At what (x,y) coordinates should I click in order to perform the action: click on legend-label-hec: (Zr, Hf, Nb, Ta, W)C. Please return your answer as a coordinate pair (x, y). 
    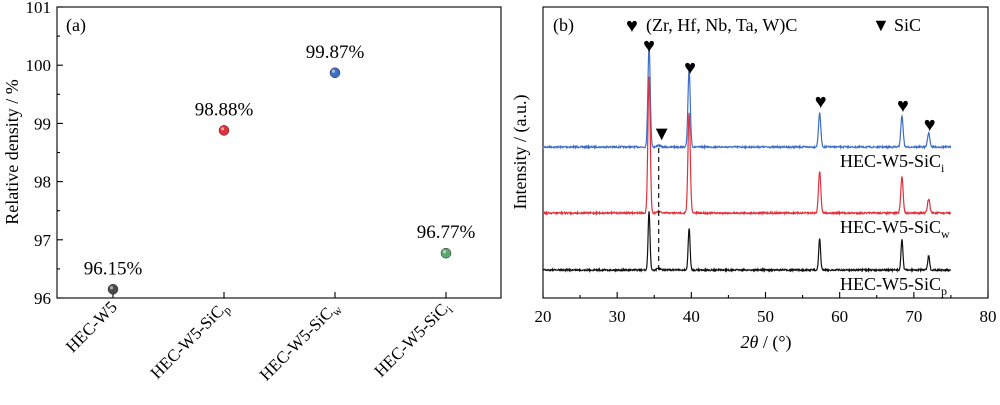
    Looking at the image, I should click on (721, 25).